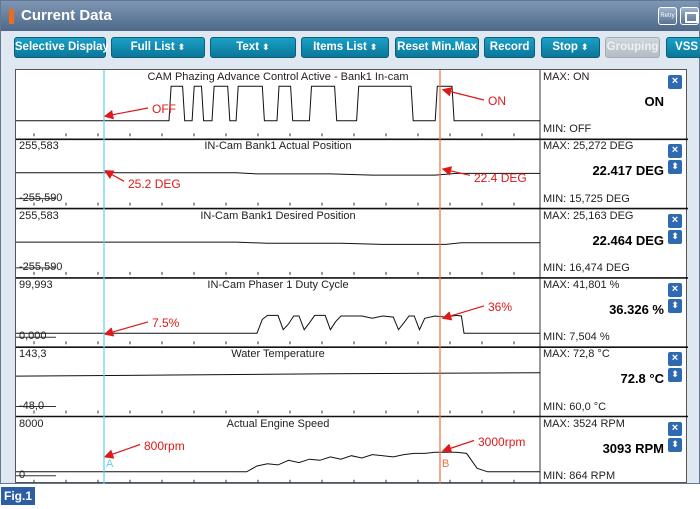 The image size is (700, 509). Describe the element at coordinates (11, 16) in the screenshot. I see `title-marker-icon` at that location.